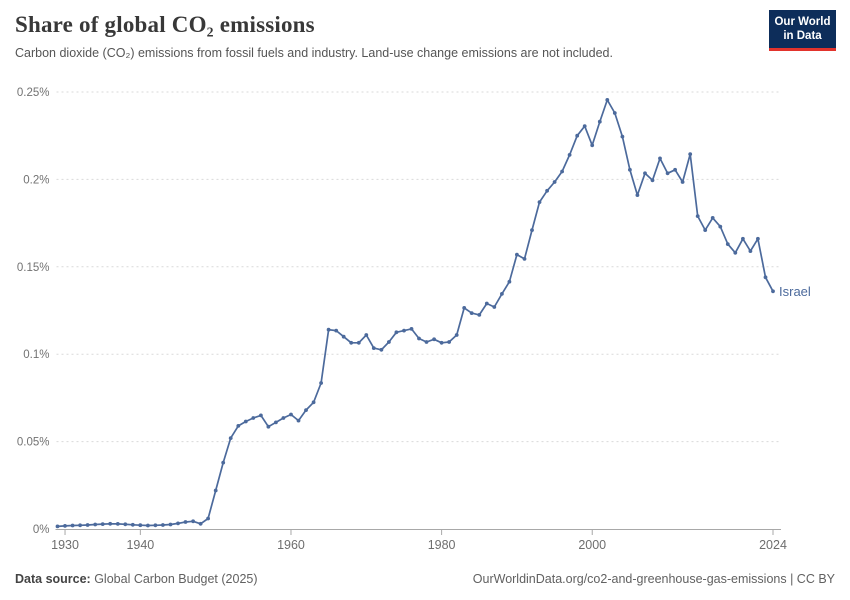 This screenshot has width=850, height=600. I want to click on y-axis-tick-label: 0.05%, so click(33, 443).